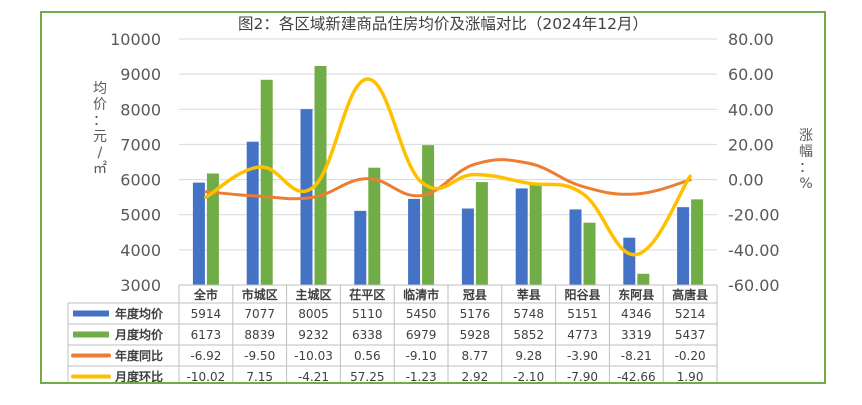 The width and height of the screenshot is (862, 405). What do you see at coordinates (259, 376) in the screenshot?
I see `table-cell: 7.15` at bounding box center [259, 376].